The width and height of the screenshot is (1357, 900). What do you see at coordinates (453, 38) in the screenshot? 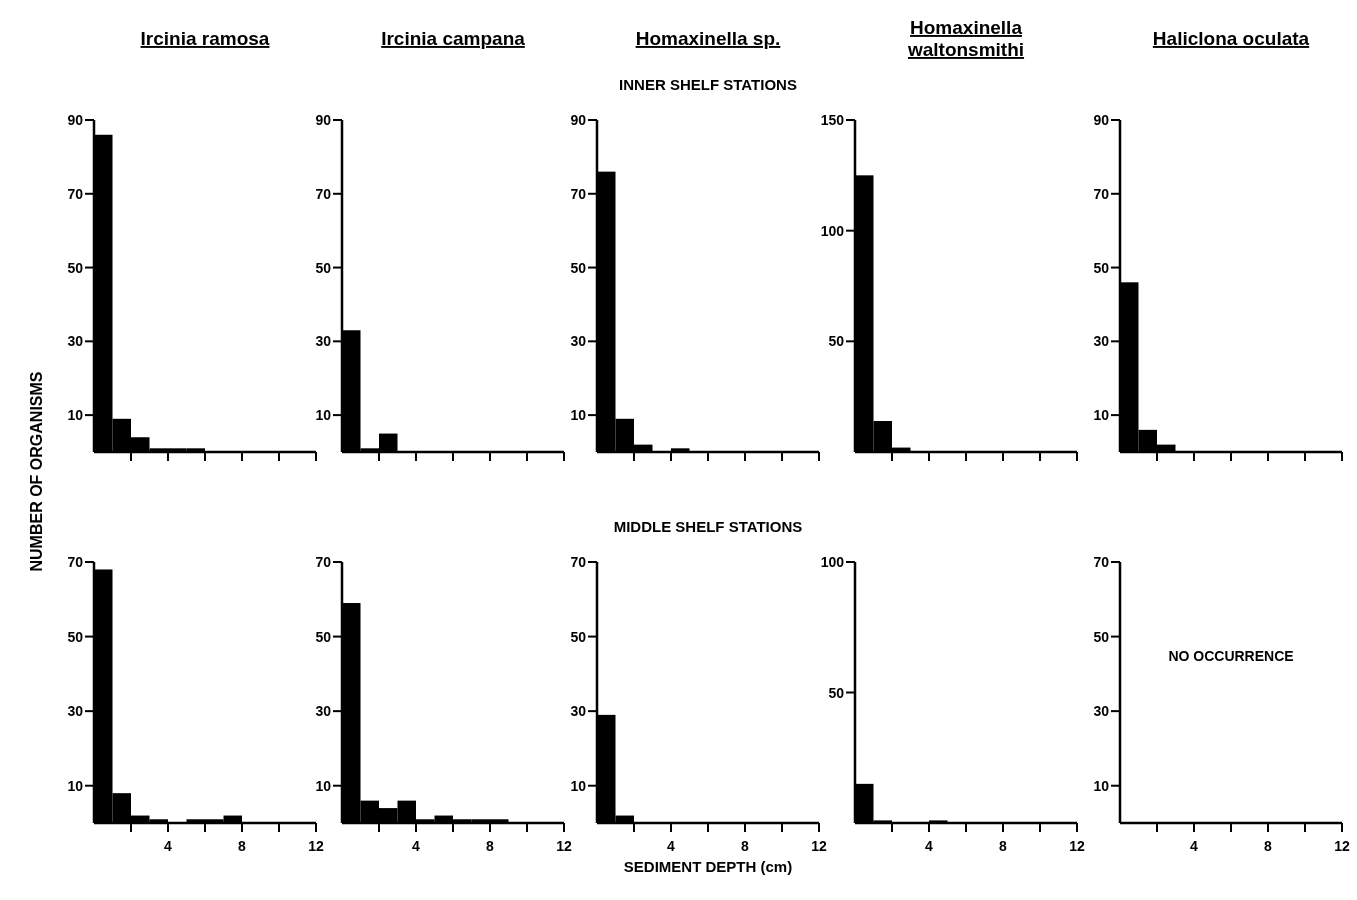
I see `chart-title: Ircinia campana` at bounding box center [453, 38].